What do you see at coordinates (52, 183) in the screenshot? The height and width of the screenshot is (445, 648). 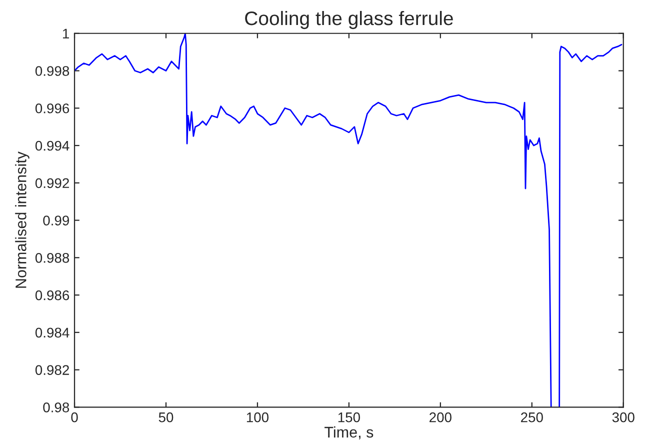 I see `y-tick-label: 0.992` at bounding box center [52, 183].